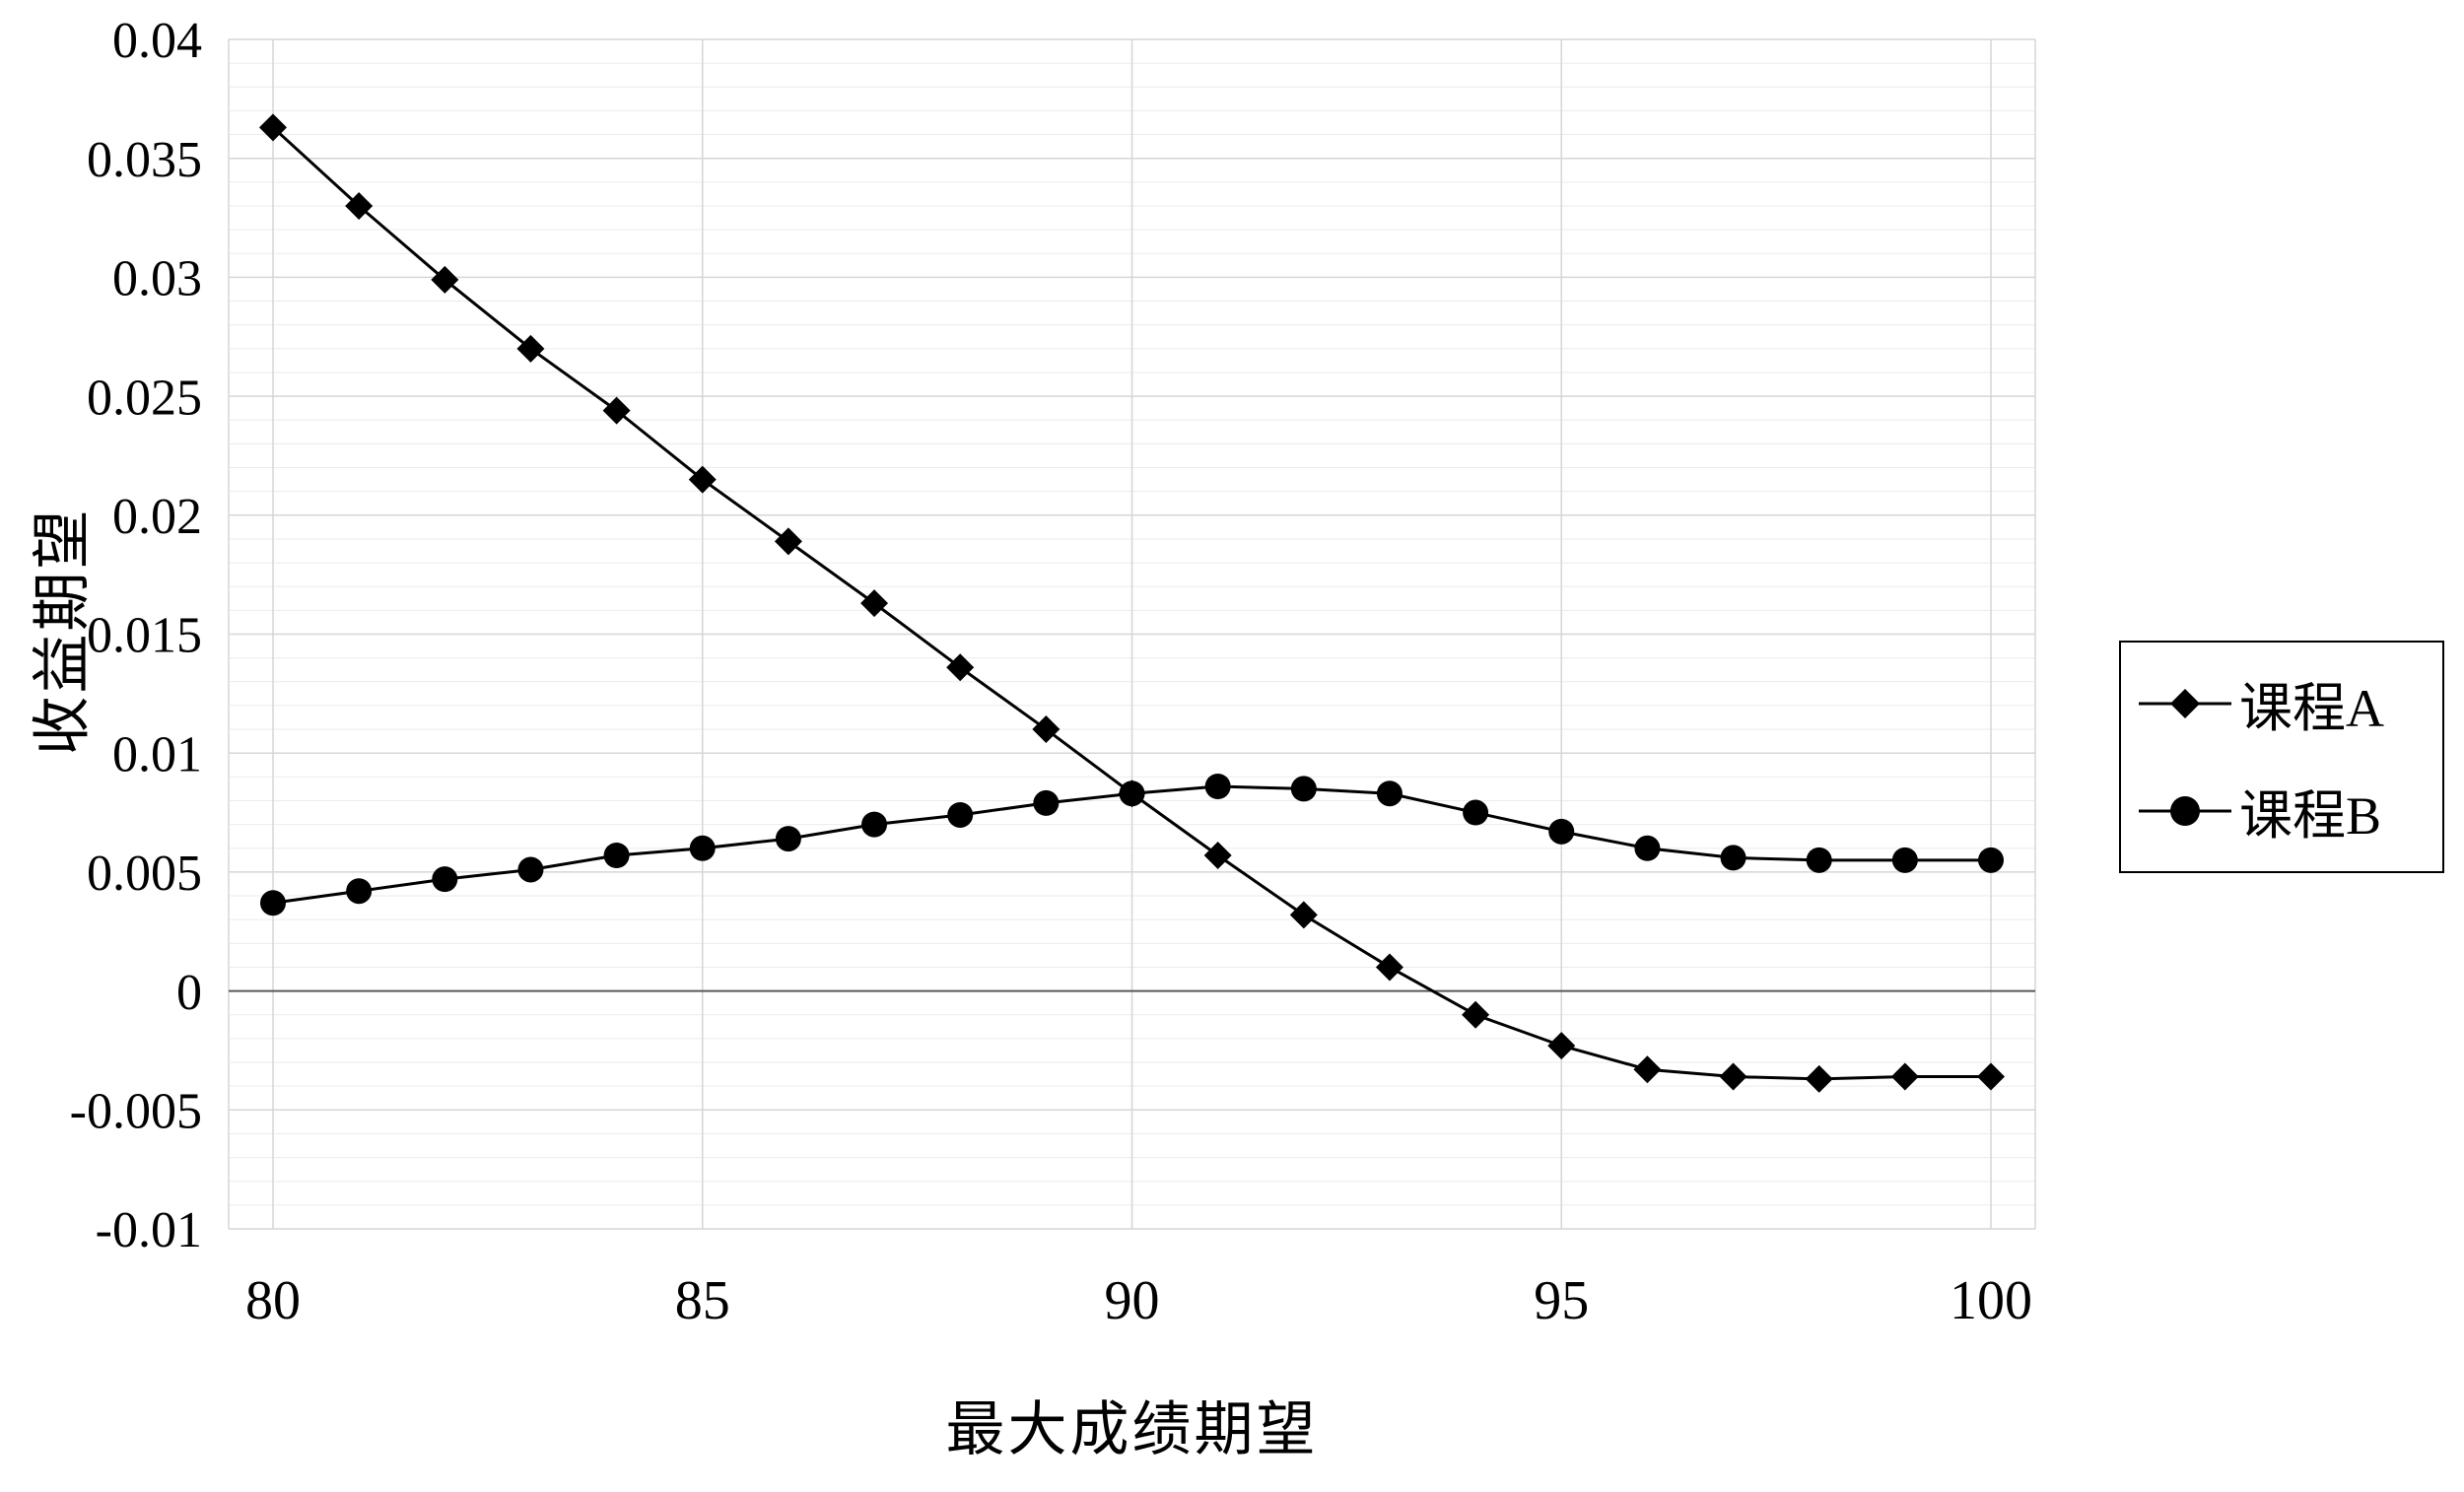 The width and height of the screenshot is (2464, 1492). What do you see at coordinates (2281, 757) in the screenshot?
I see `legend: 课程A 课程B` at bounding box center [2281, 757].